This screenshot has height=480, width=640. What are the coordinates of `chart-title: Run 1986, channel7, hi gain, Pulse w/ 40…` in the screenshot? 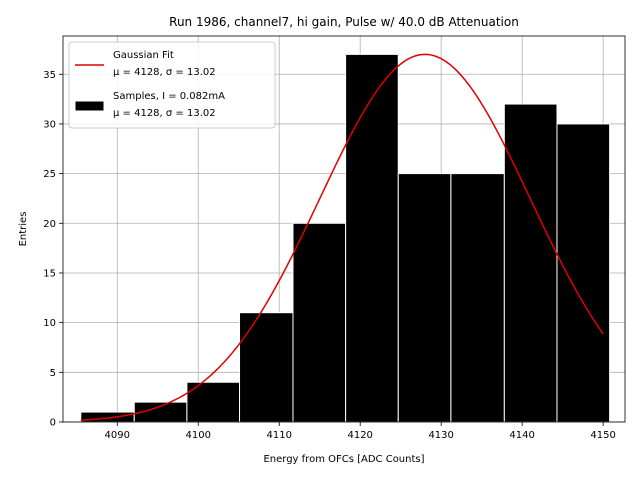 It's located at (344, 22).